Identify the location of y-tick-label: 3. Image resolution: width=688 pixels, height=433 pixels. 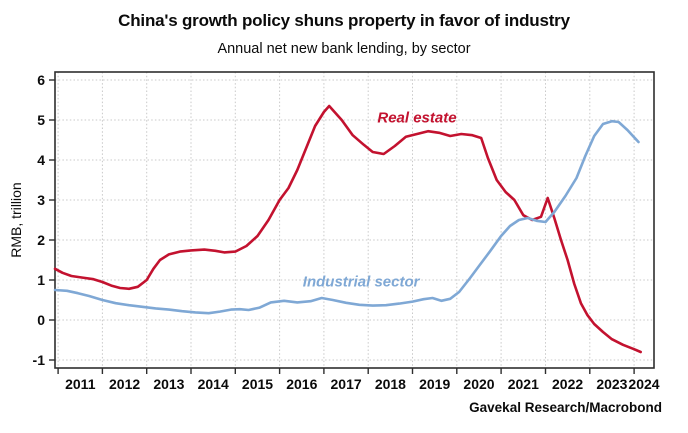
(41, 200).